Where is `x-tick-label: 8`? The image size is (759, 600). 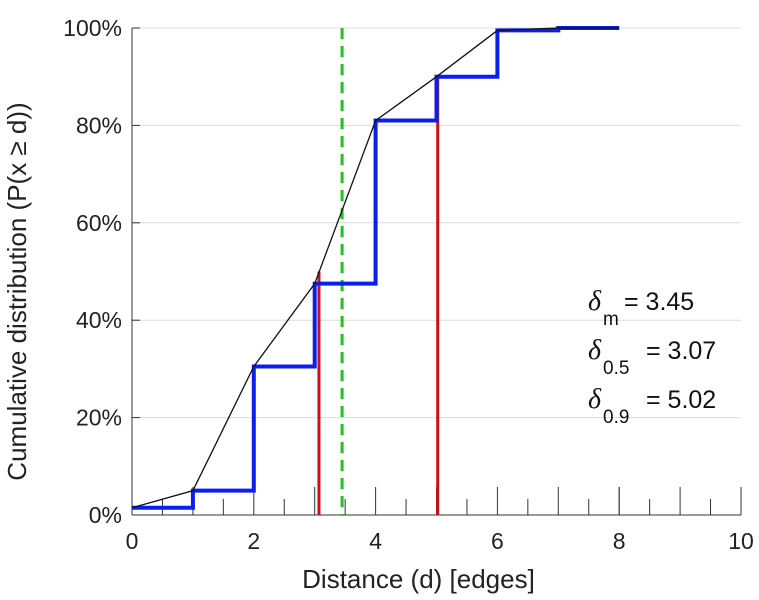
x-tick-label: 8 is located at coordinates (619, 541).